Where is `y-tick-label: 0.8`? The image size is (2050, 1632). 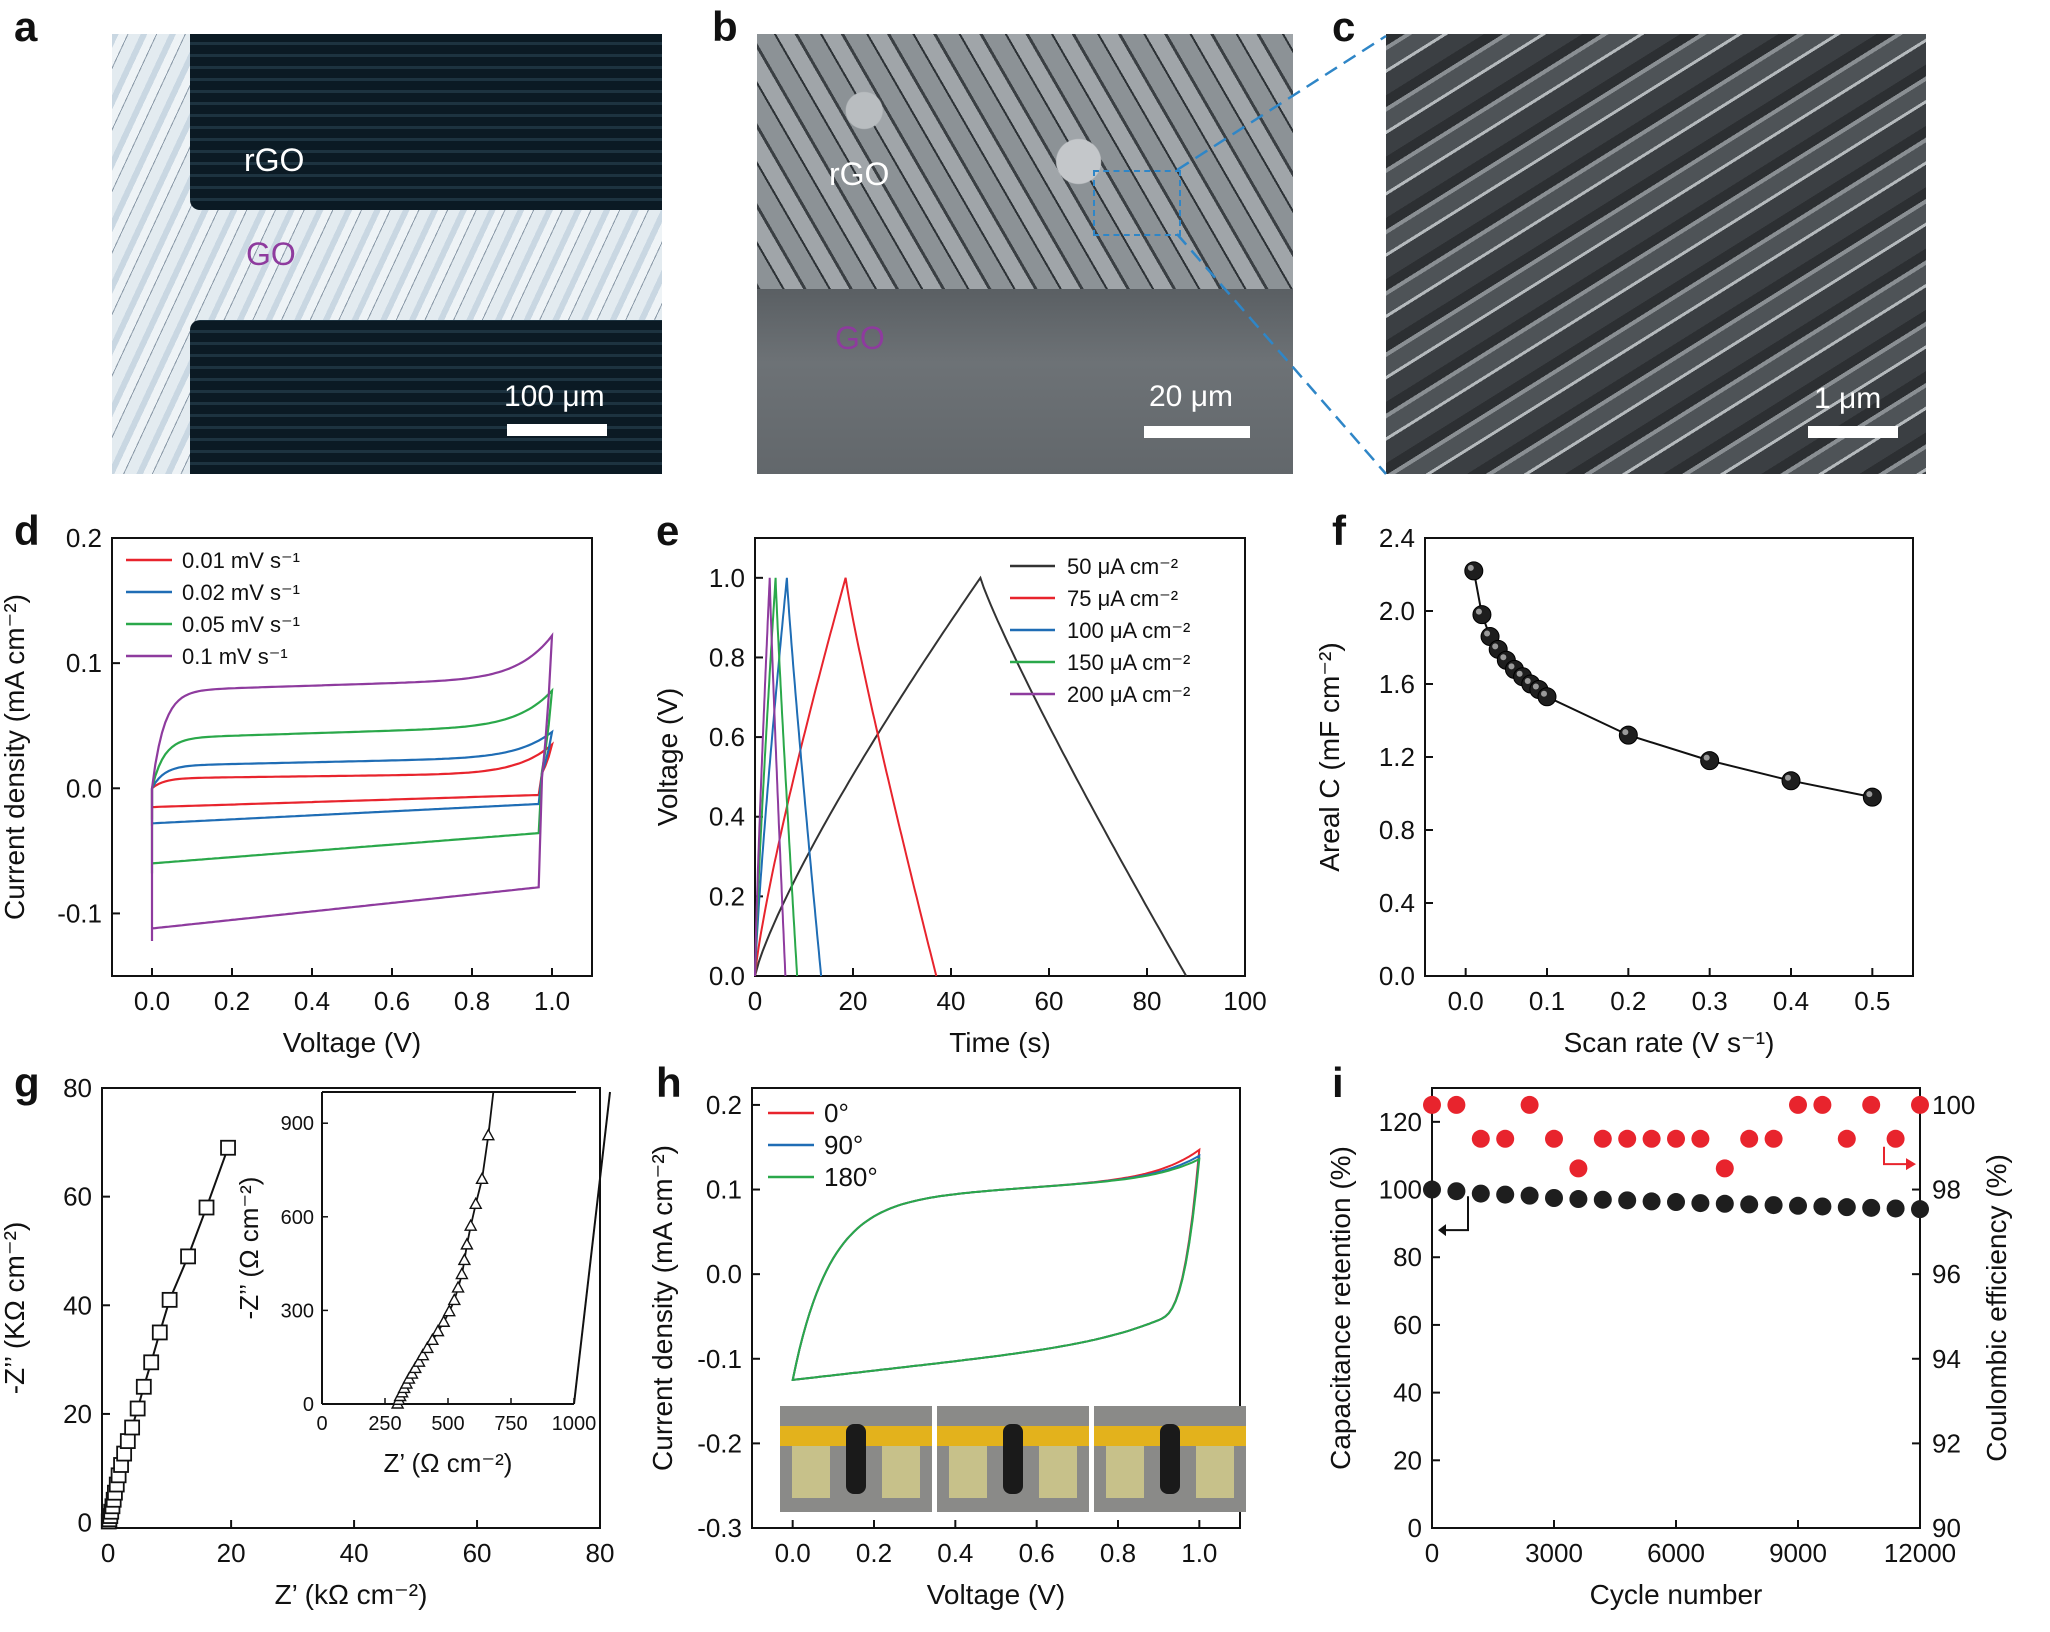 y-tick-label: 0.8 is located at coordinates (1397, 830).